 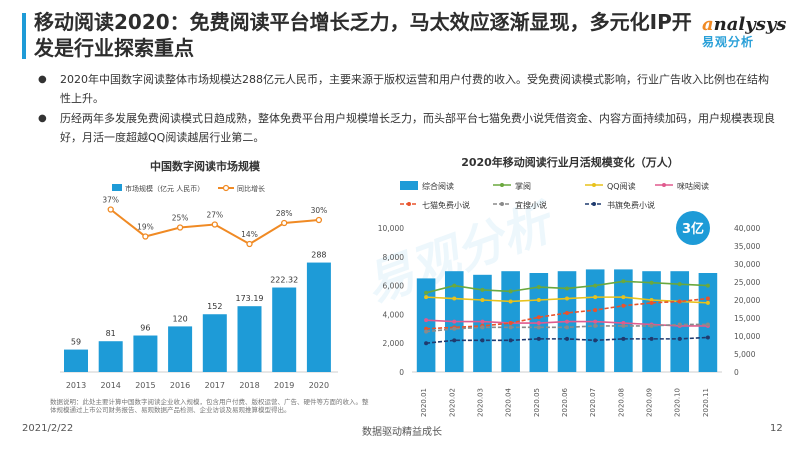 What do you see at coordinates (776, 428) in the screenshot?
I see `footer-page-number: 12` at bounding box center [776, 428].